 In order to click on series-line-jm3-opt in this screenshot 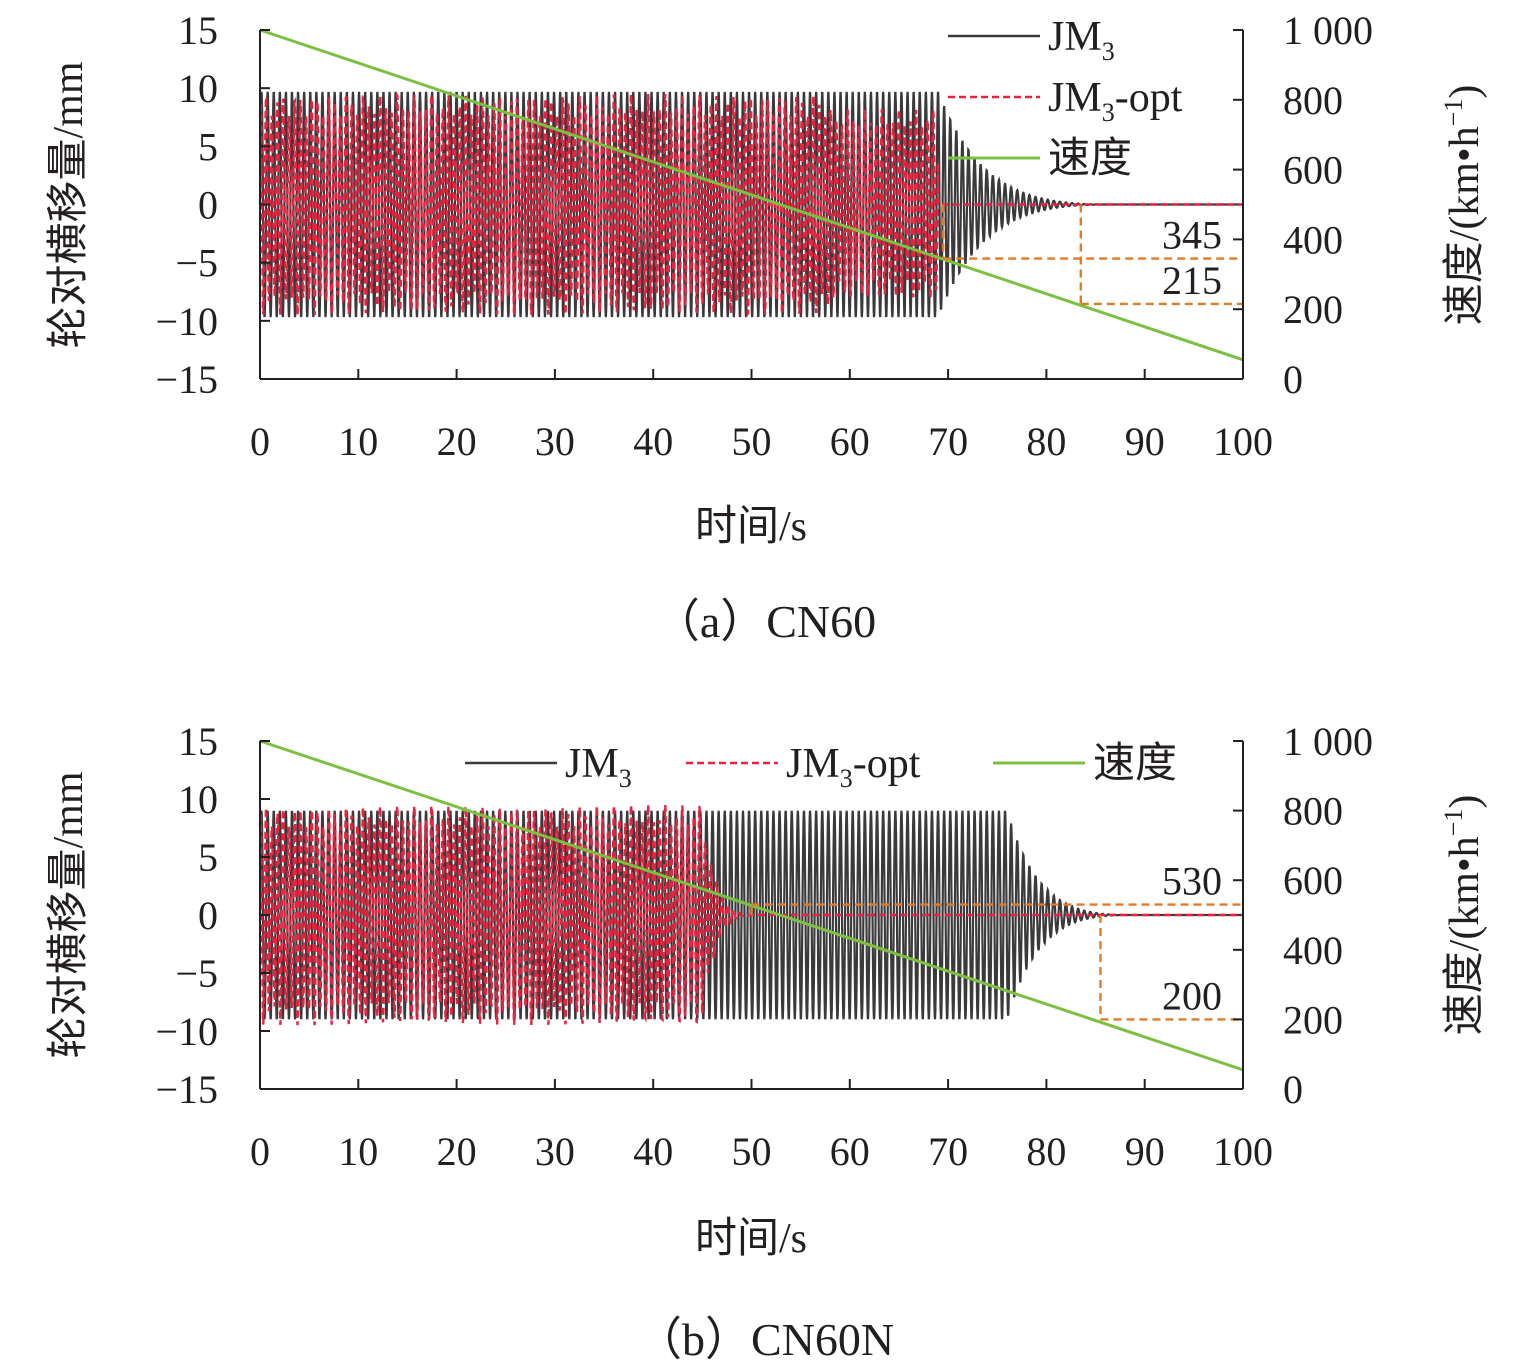, I will do `click(750, 204)`.